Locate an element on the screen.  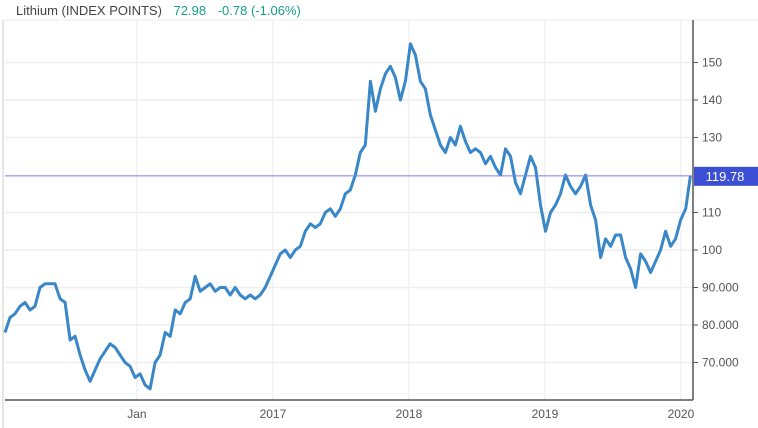
last-value-label: 119.78 is located at coordinates (725, 176).